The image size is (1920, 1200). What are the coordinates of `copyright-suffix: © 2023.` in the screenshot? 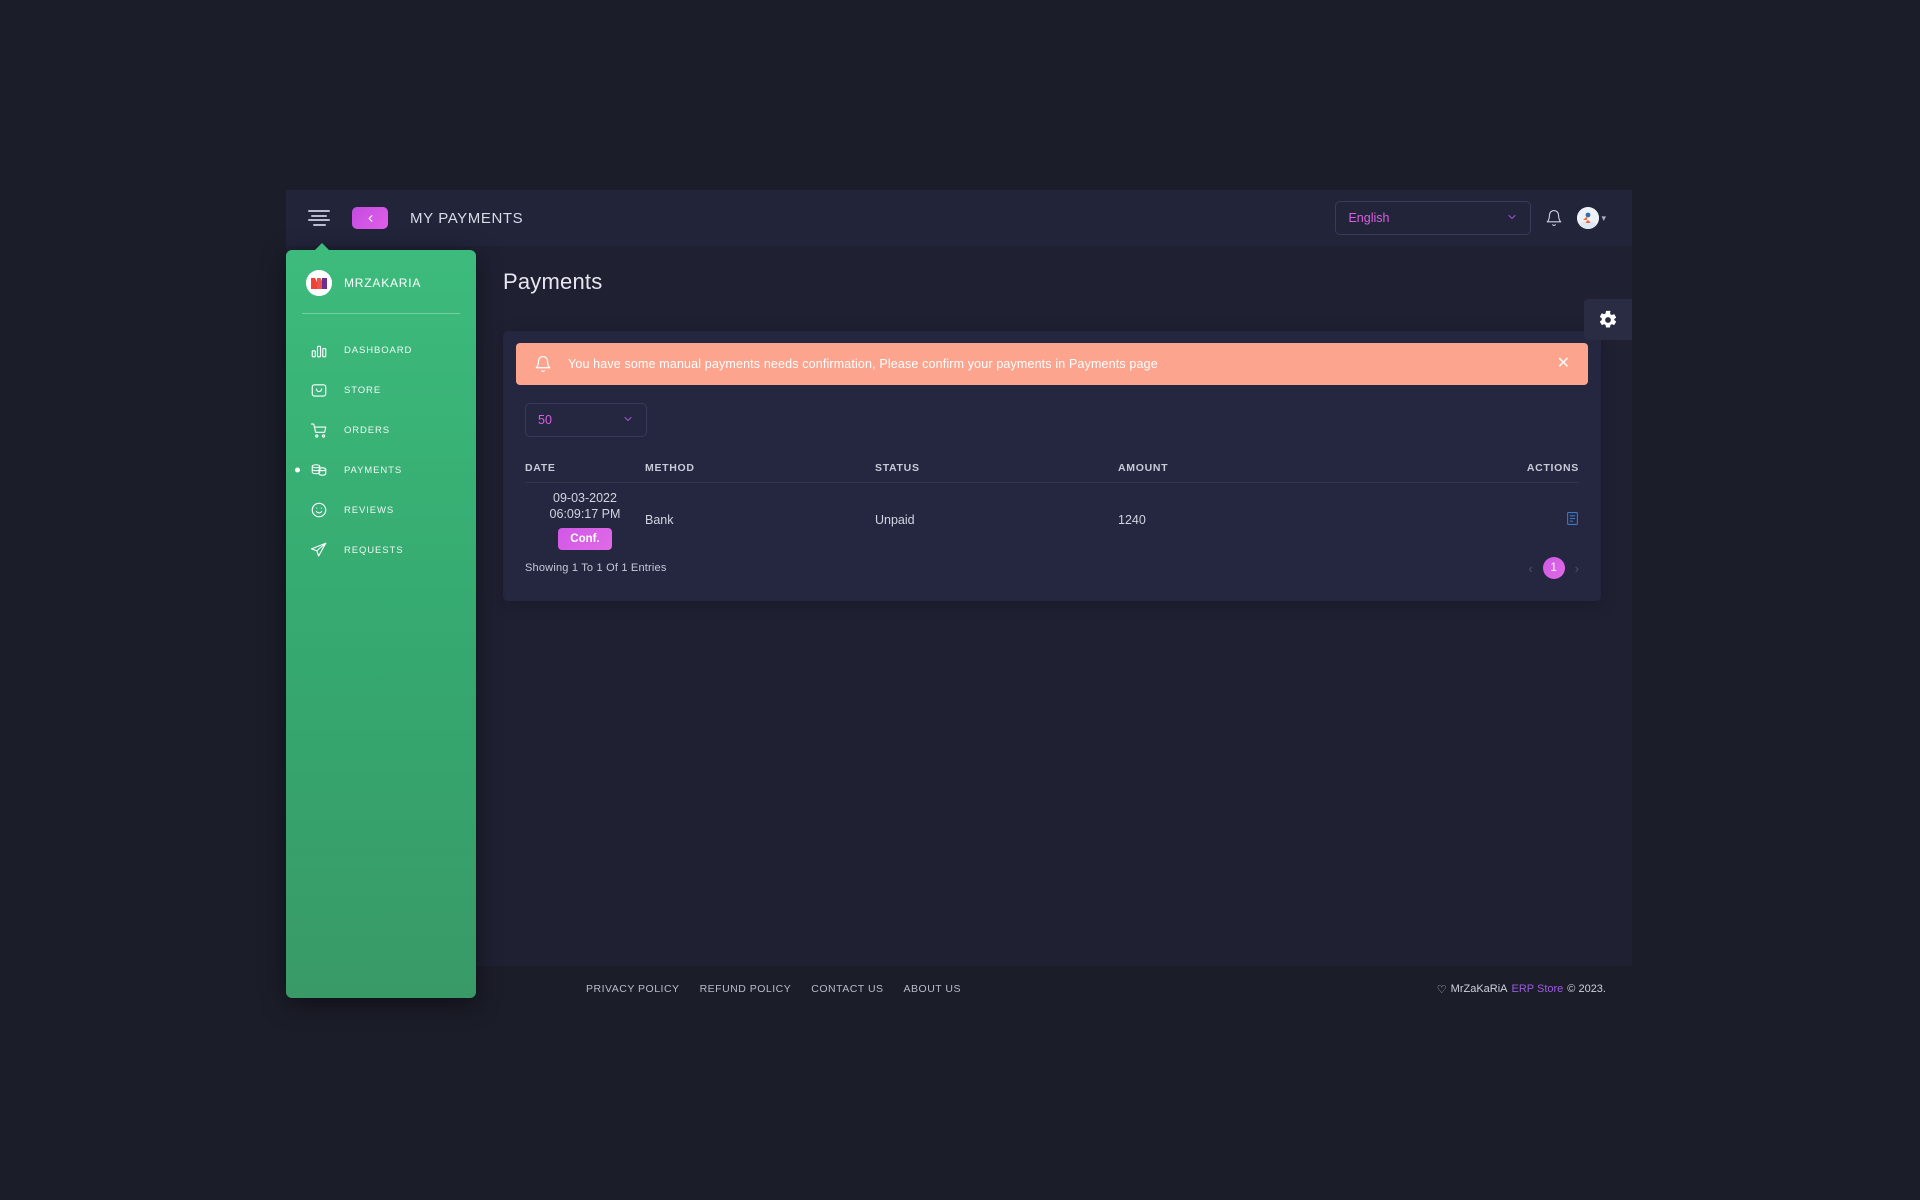 It's located at (1586, 989).